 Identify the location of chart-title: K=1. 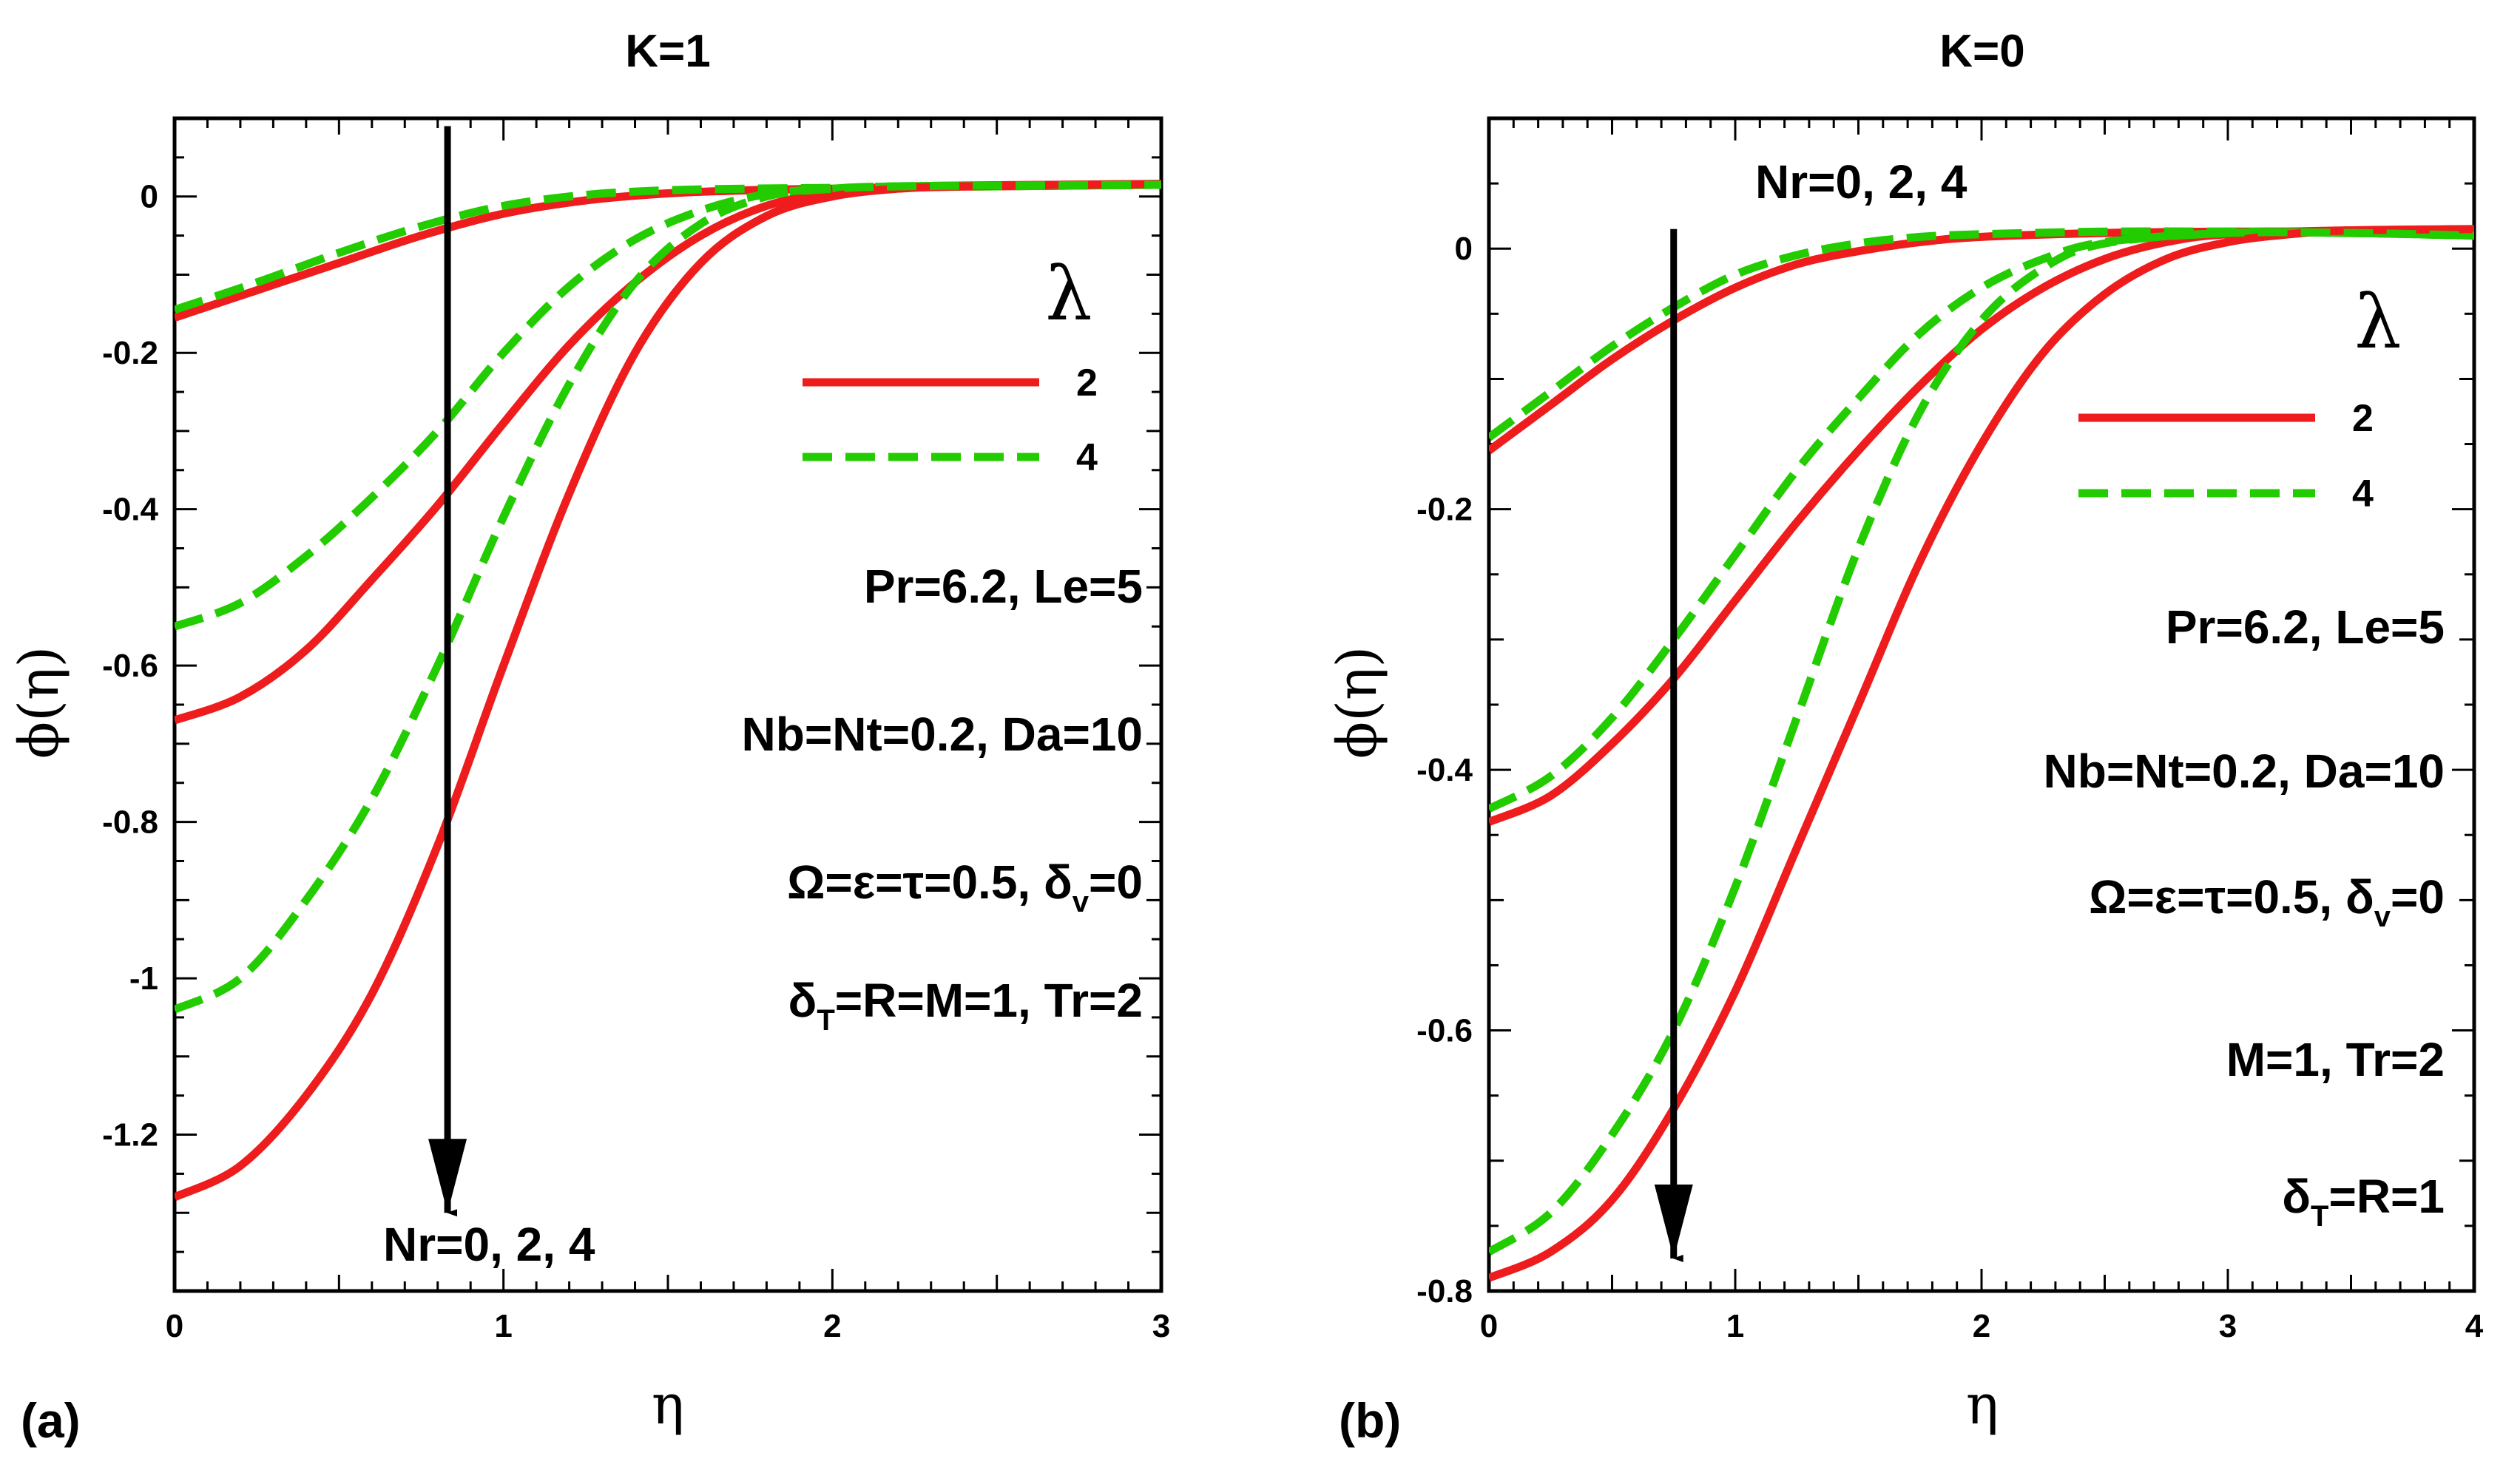
(667, 51).